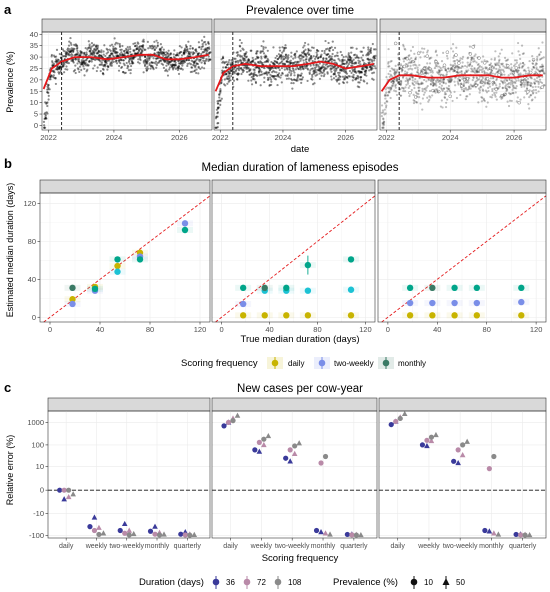  Describe the element at coordinates (126, 546) in the screenshot. I see `x-tick-label: two-weekly` at that location.